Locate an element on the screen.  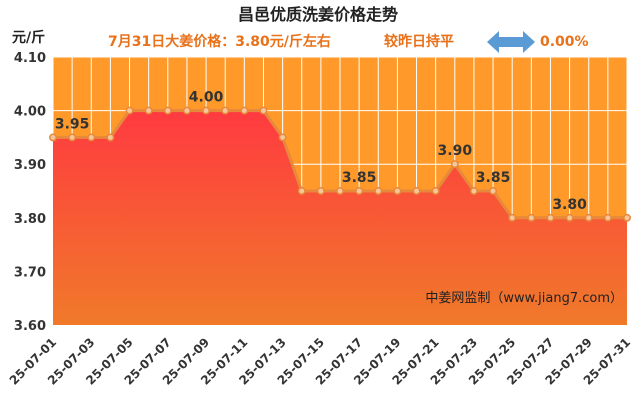
y-axis-ticks: 3.60 3.70 3.80 3.90 4.00 4.10 is located at coordinates (30, 192).